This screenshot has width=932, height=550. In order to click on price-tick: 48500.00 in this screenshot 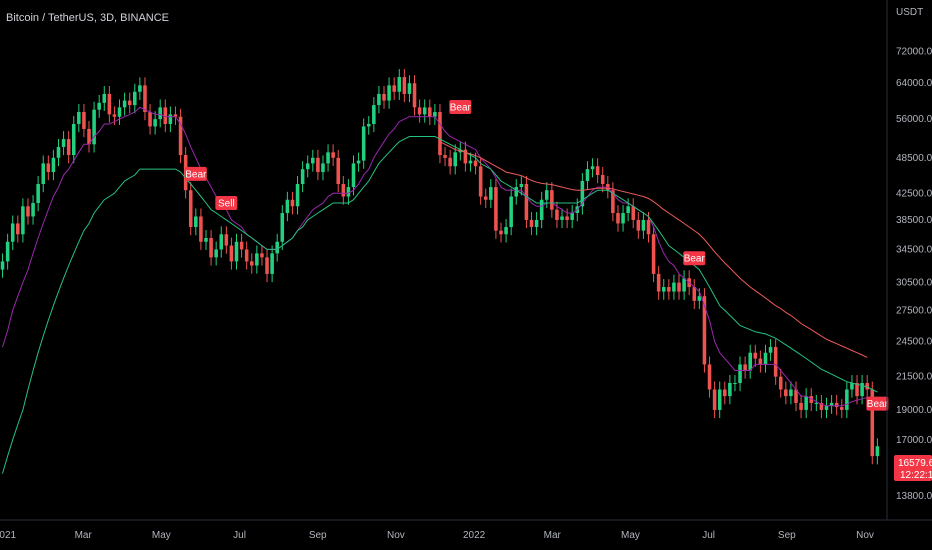, I will do `click(914, 158)`.